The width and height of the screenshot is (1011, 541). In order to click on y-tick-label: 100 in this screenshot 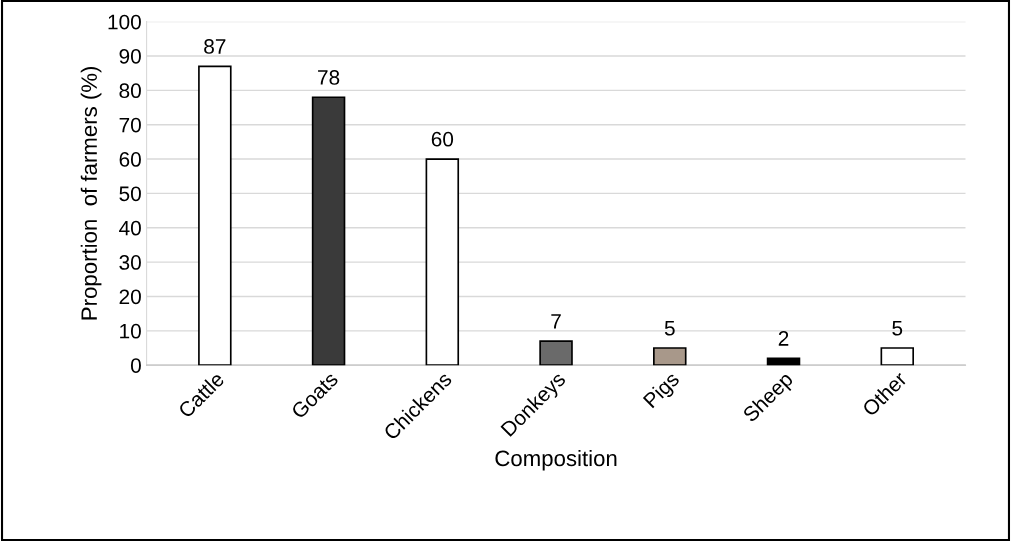, I will do `click(124, 22)`.